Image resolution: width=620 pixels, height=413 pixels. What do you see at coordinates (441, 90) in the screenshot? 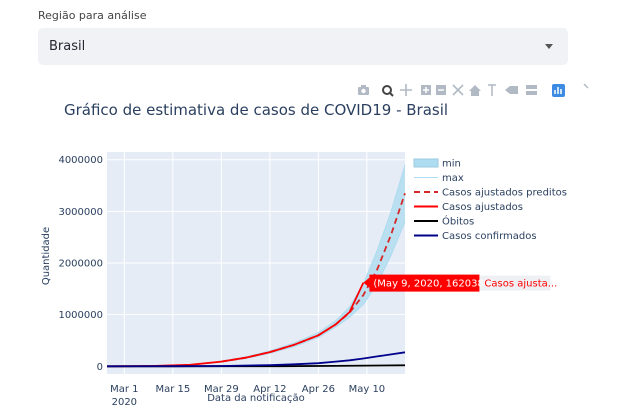
I see `zoom-out-icon` at bounding box center [441, 90].